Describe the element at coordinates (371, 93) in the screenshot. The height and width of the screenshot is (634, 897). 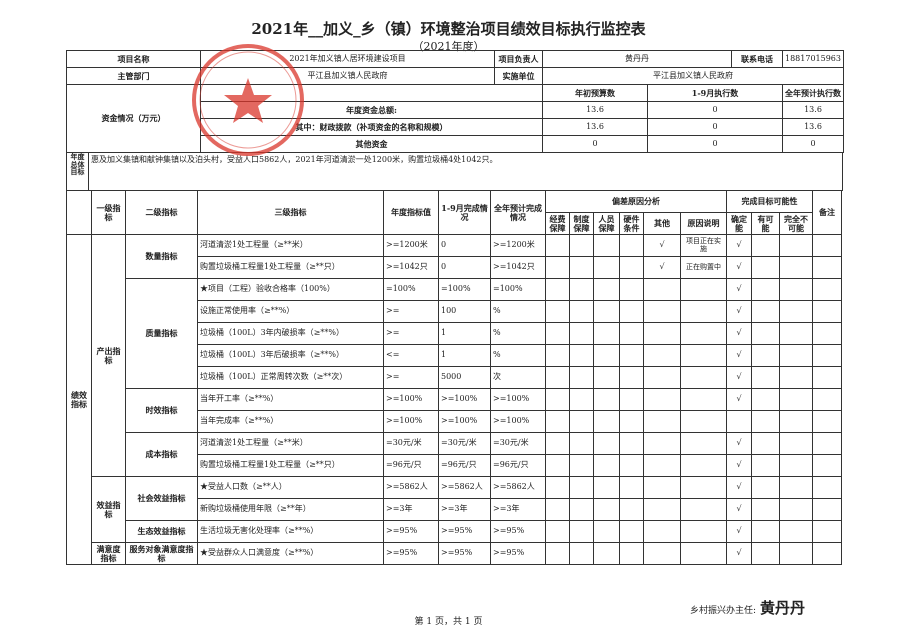
I see `funds-blank` at that location.